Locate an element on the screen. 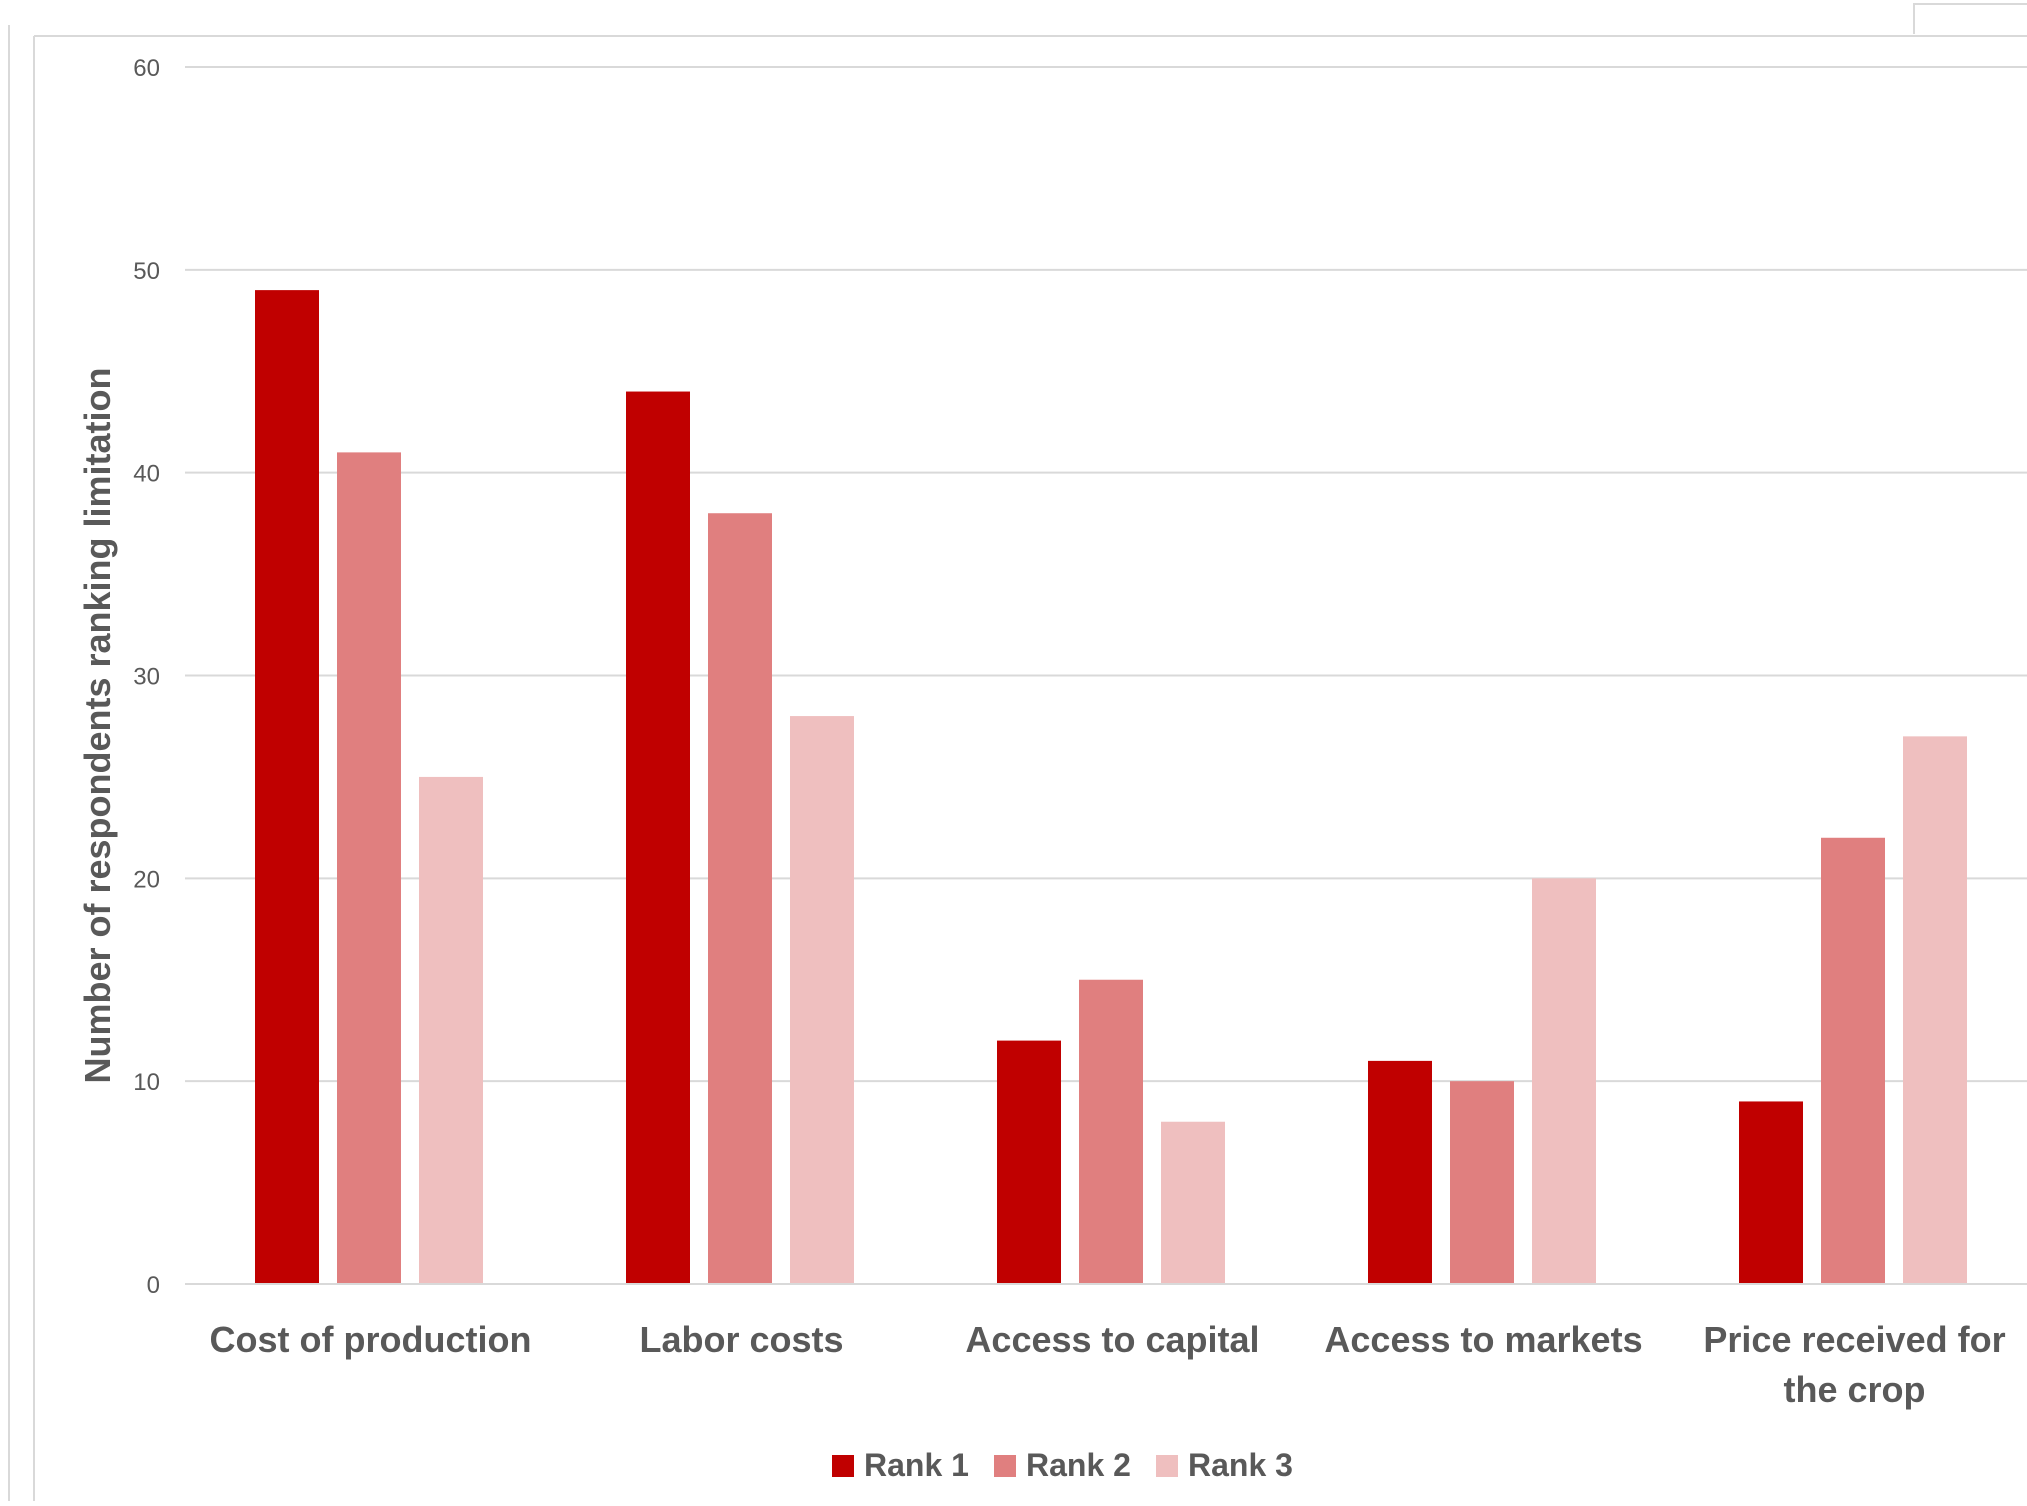 The image size is (2027, 1506). y-tick-label: 40 is located at coordinates (146, 474).